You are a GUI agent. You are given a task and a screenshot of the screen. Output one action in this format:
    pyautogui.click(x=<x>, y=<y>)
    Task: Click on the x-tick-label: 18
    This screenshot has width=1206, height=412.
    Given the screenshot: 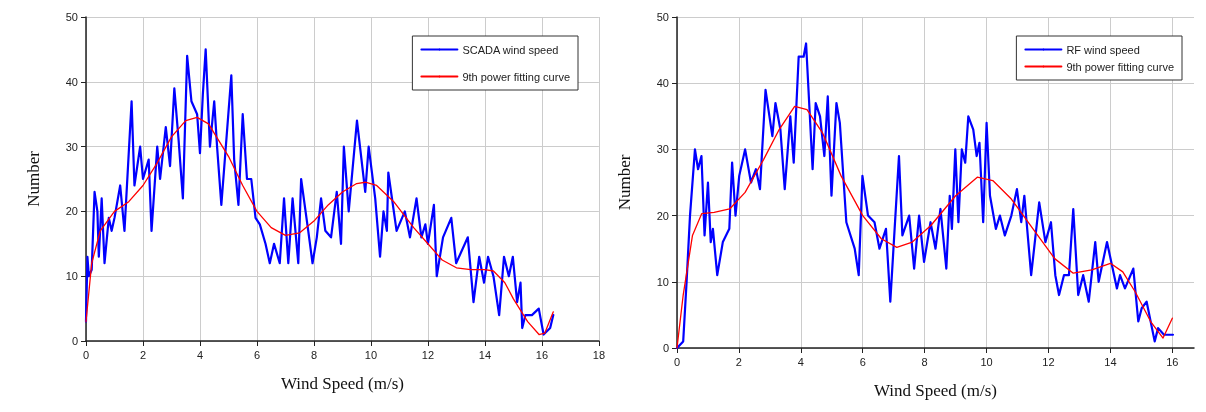 What is the action you would take?
    pyautogui.click(x=599, y=354)
    